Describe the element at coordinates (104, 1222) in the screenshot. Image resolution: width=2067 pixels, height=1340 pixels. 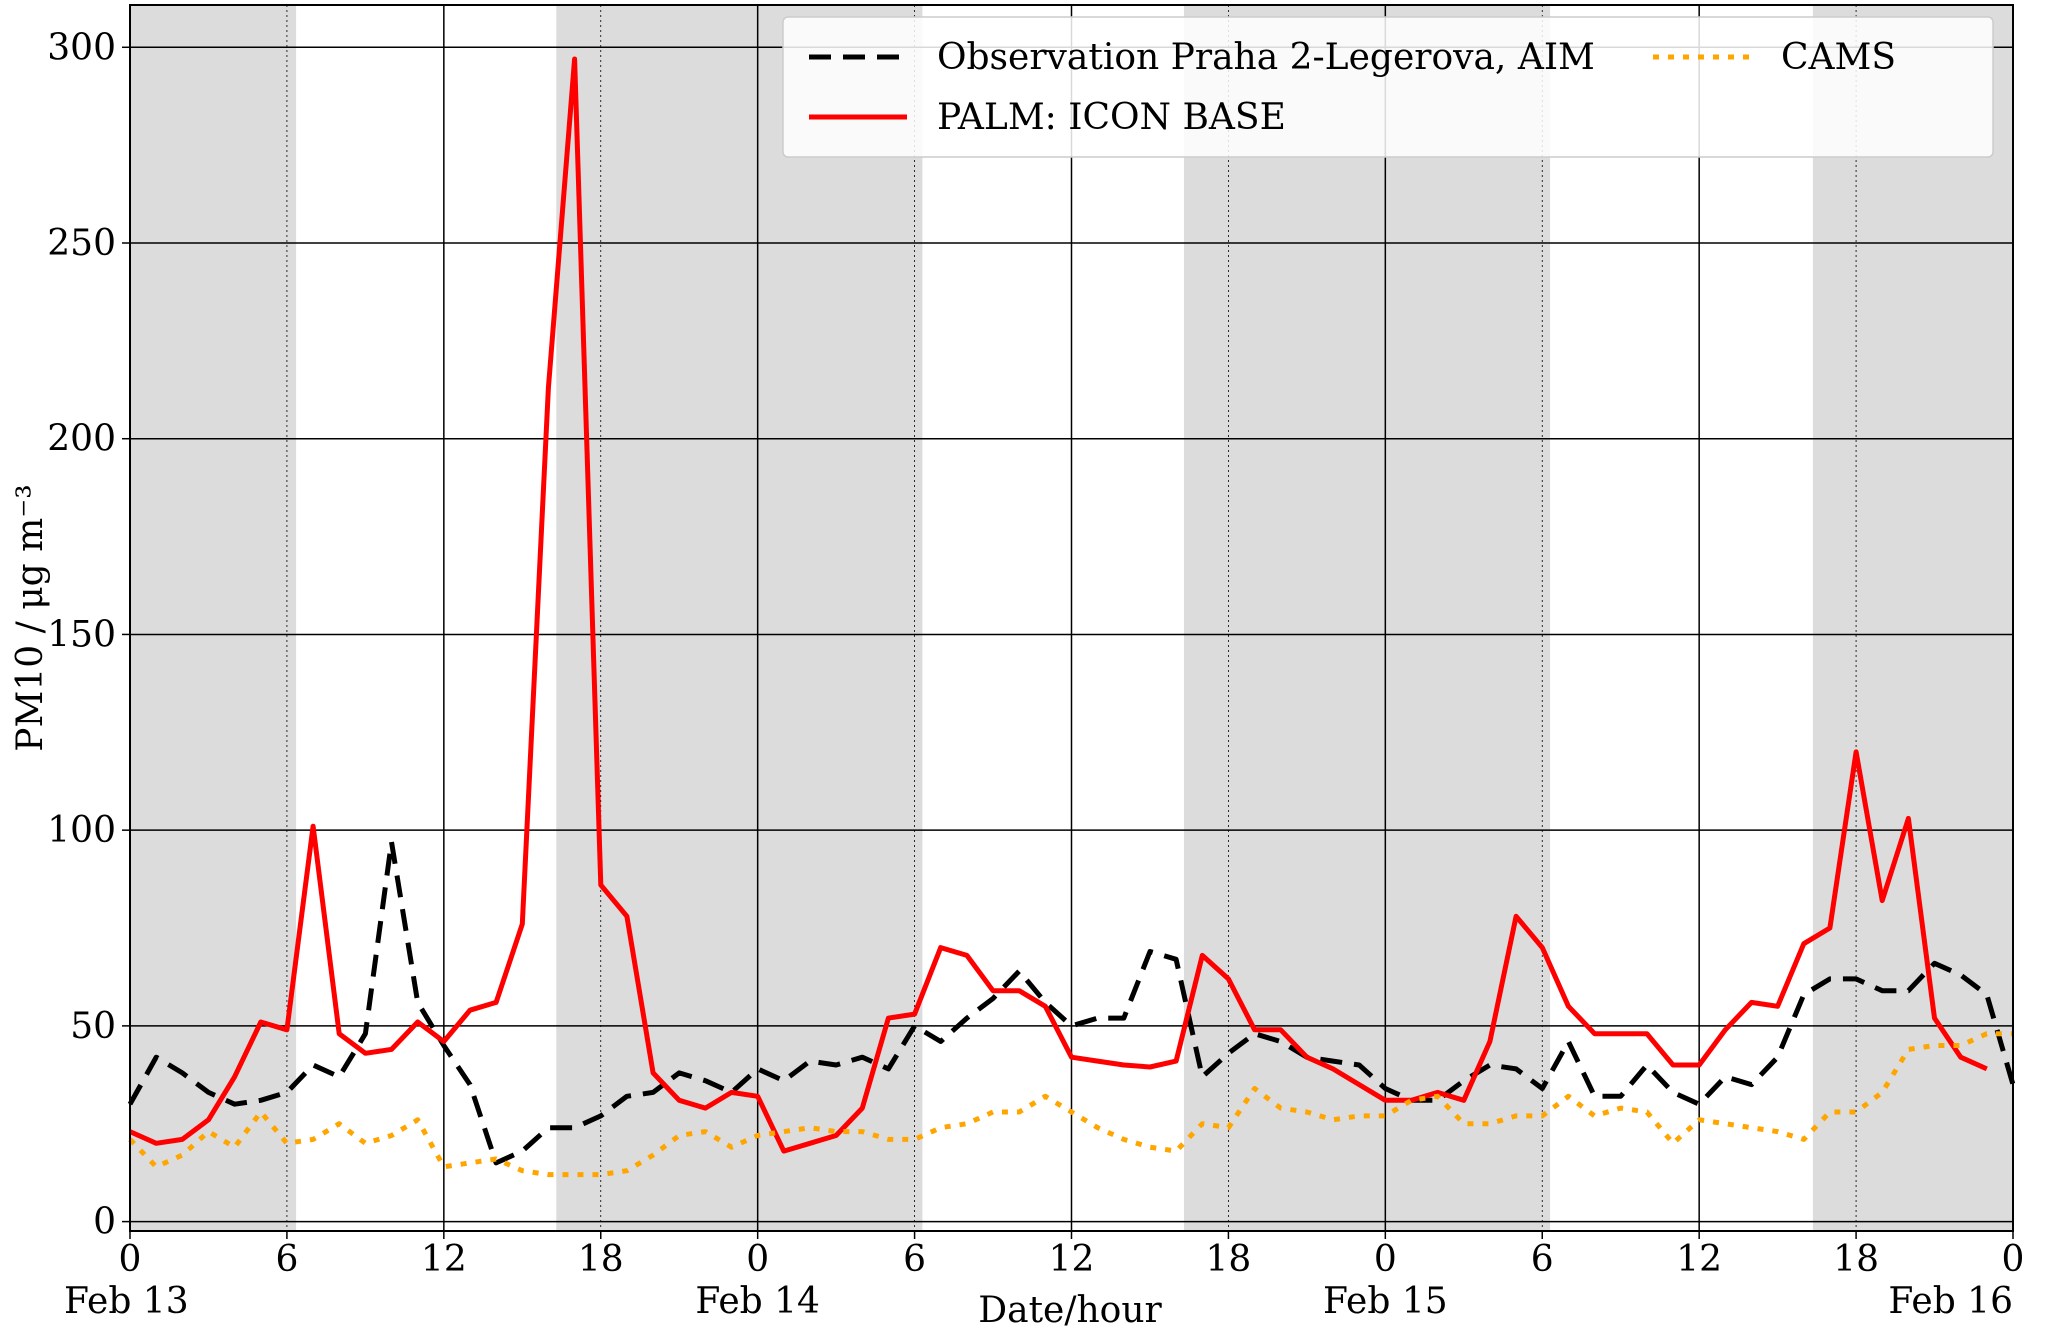
I see `y-tick-label: 0` at that location.